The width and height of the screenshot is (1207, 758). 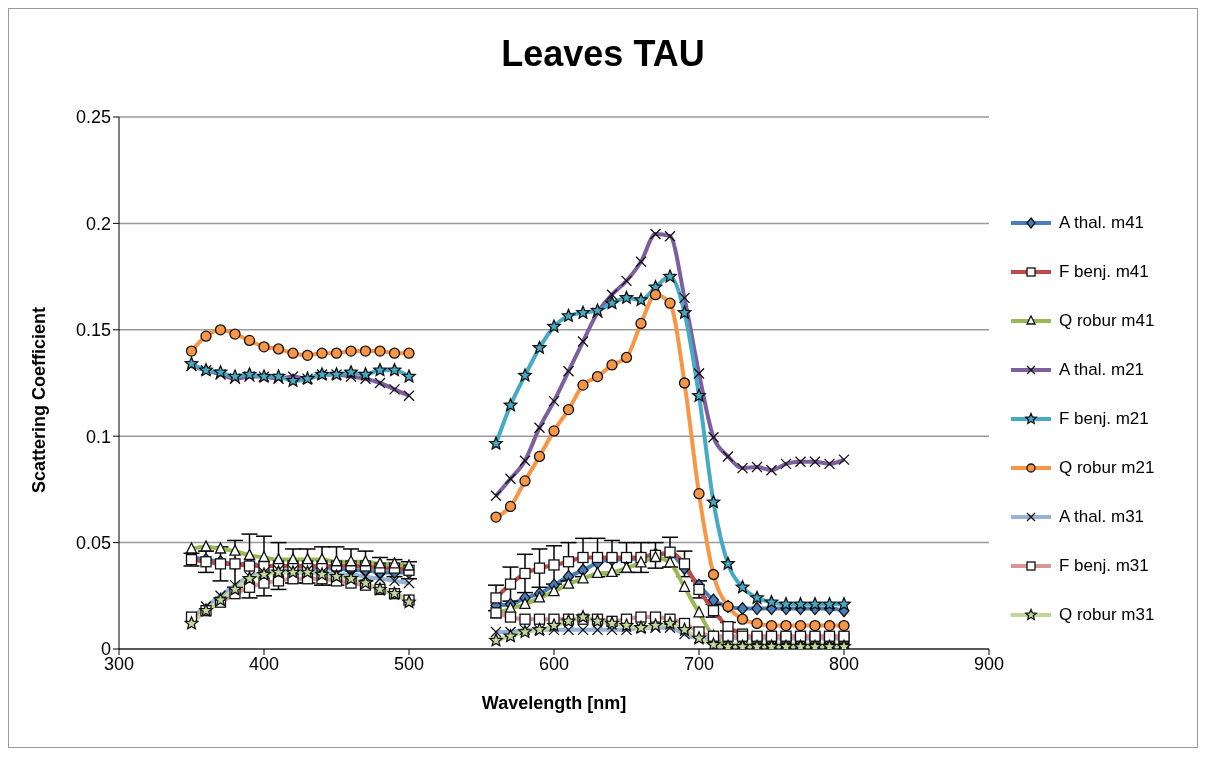 What do you see at coordinates (98, 436) in the screenshot?
I see `y-tick-label: 0.1` at bounding box center [98, 436].